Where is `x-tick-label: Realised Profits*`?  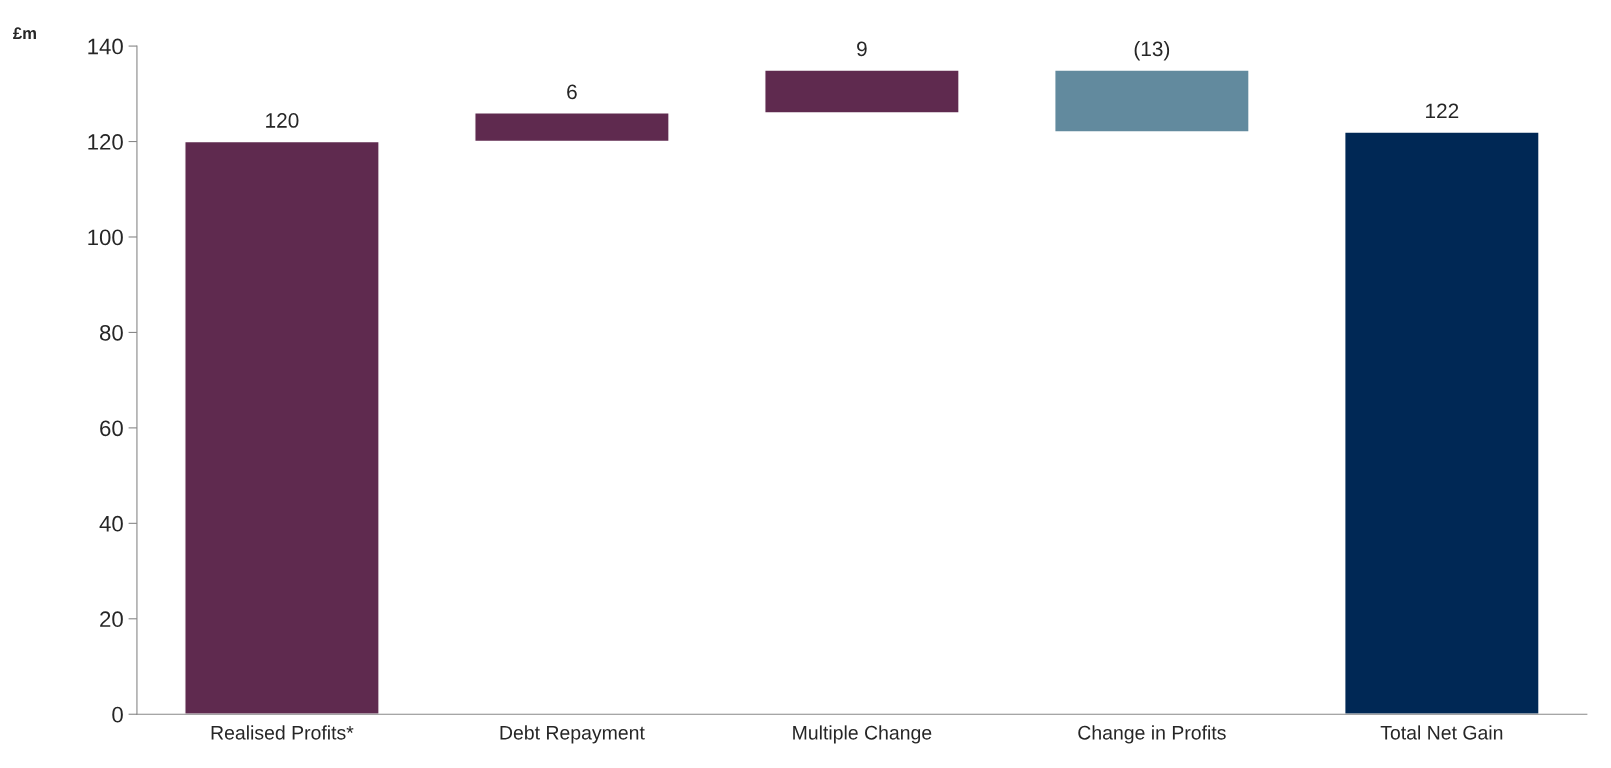 x-tick-label: Realised Profits* is located at coordinates (282, 732).